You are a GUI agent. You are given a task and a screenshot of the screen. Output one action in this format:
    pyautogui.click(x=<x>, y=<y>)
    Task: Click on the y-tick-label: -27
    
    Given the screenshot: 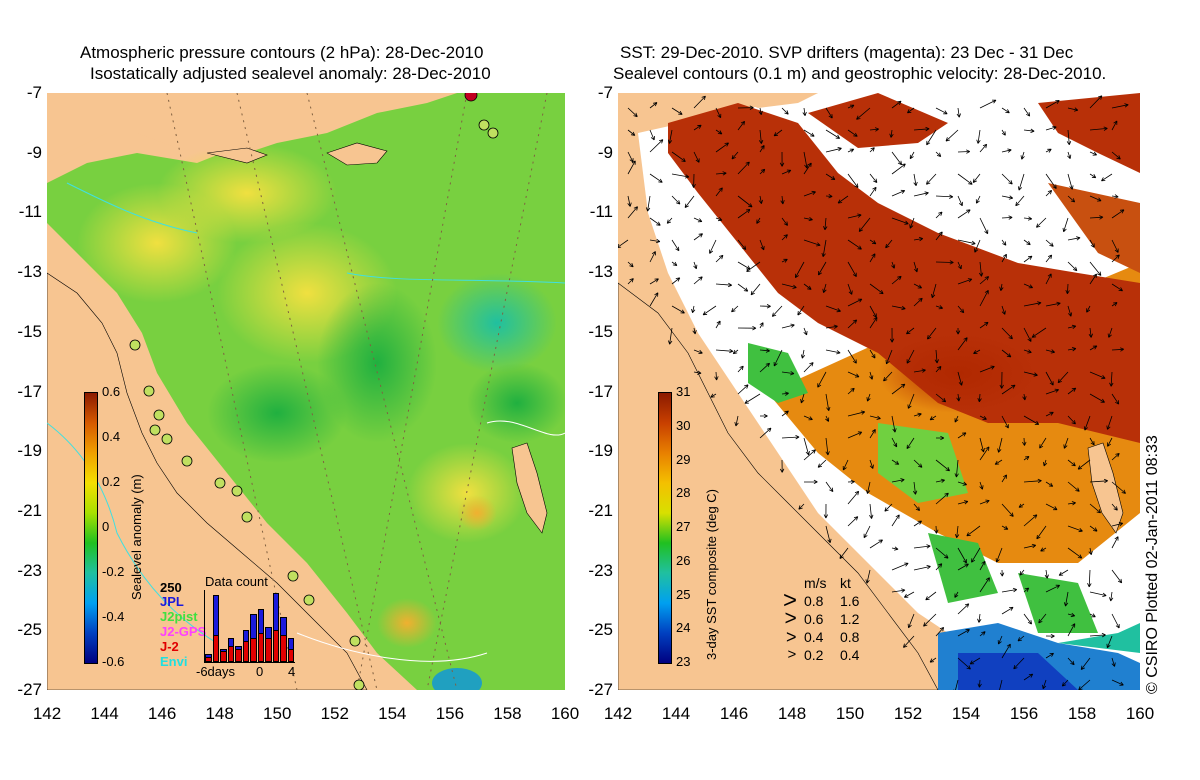 What is the action you would take?
    pyautogui.click(x=29, y=689)
    